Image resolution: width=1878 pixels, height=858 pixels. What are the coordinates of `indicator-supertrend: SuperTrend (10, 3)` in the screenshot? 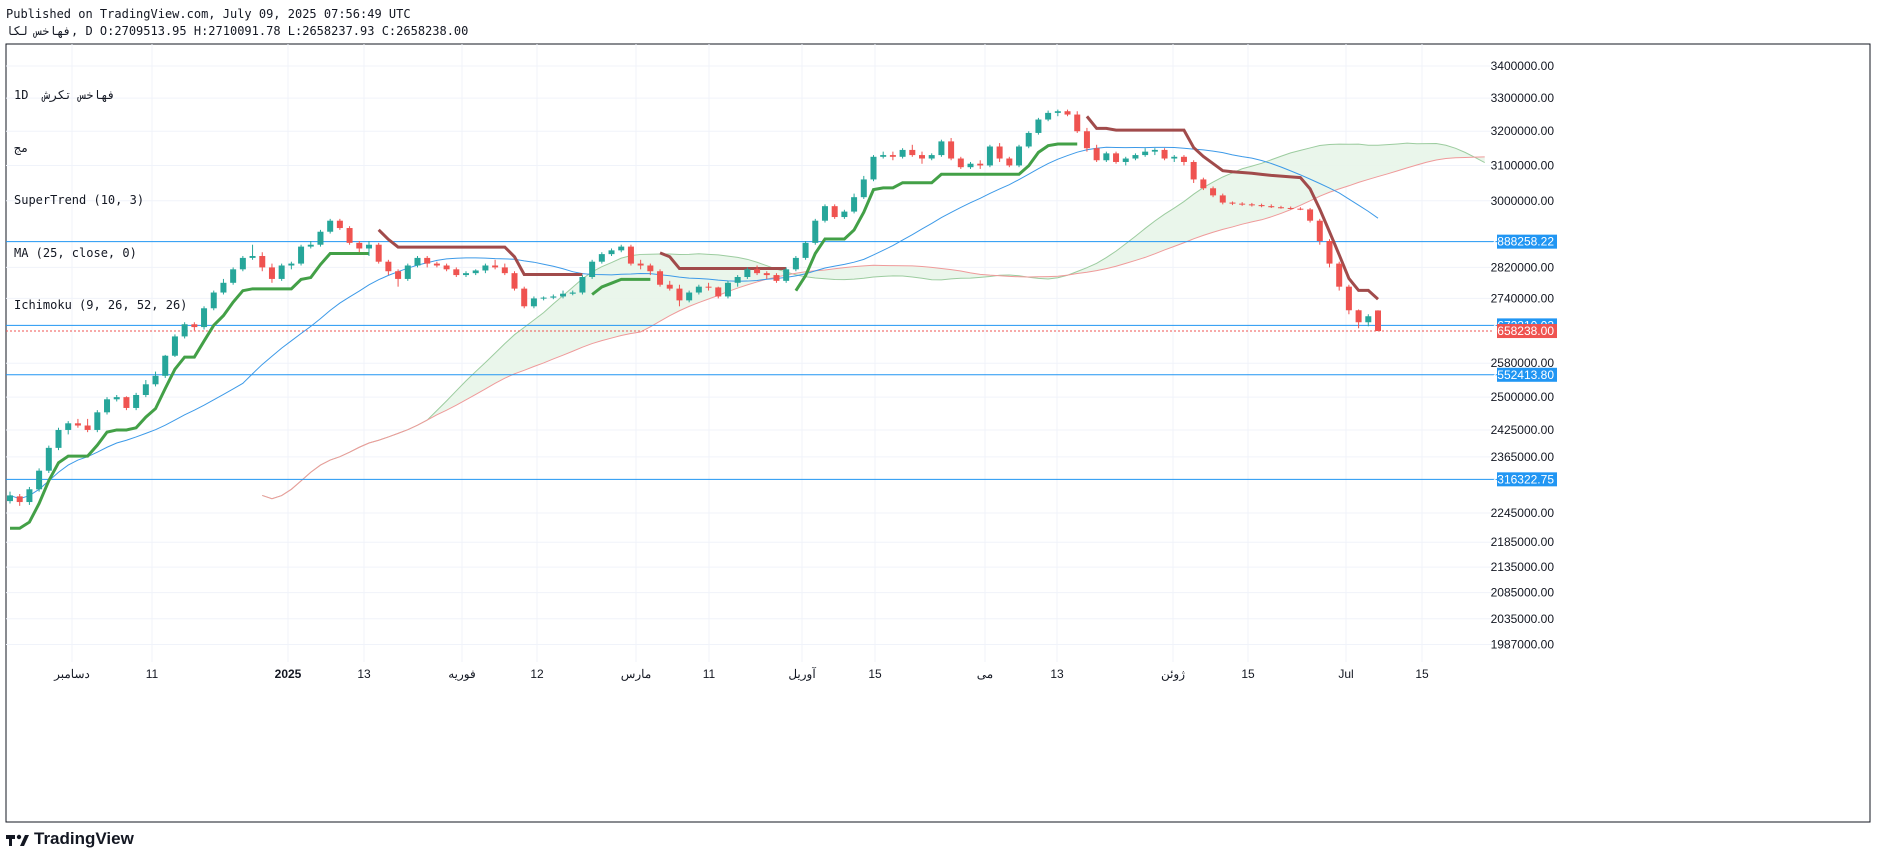 It's located at (79, 200).